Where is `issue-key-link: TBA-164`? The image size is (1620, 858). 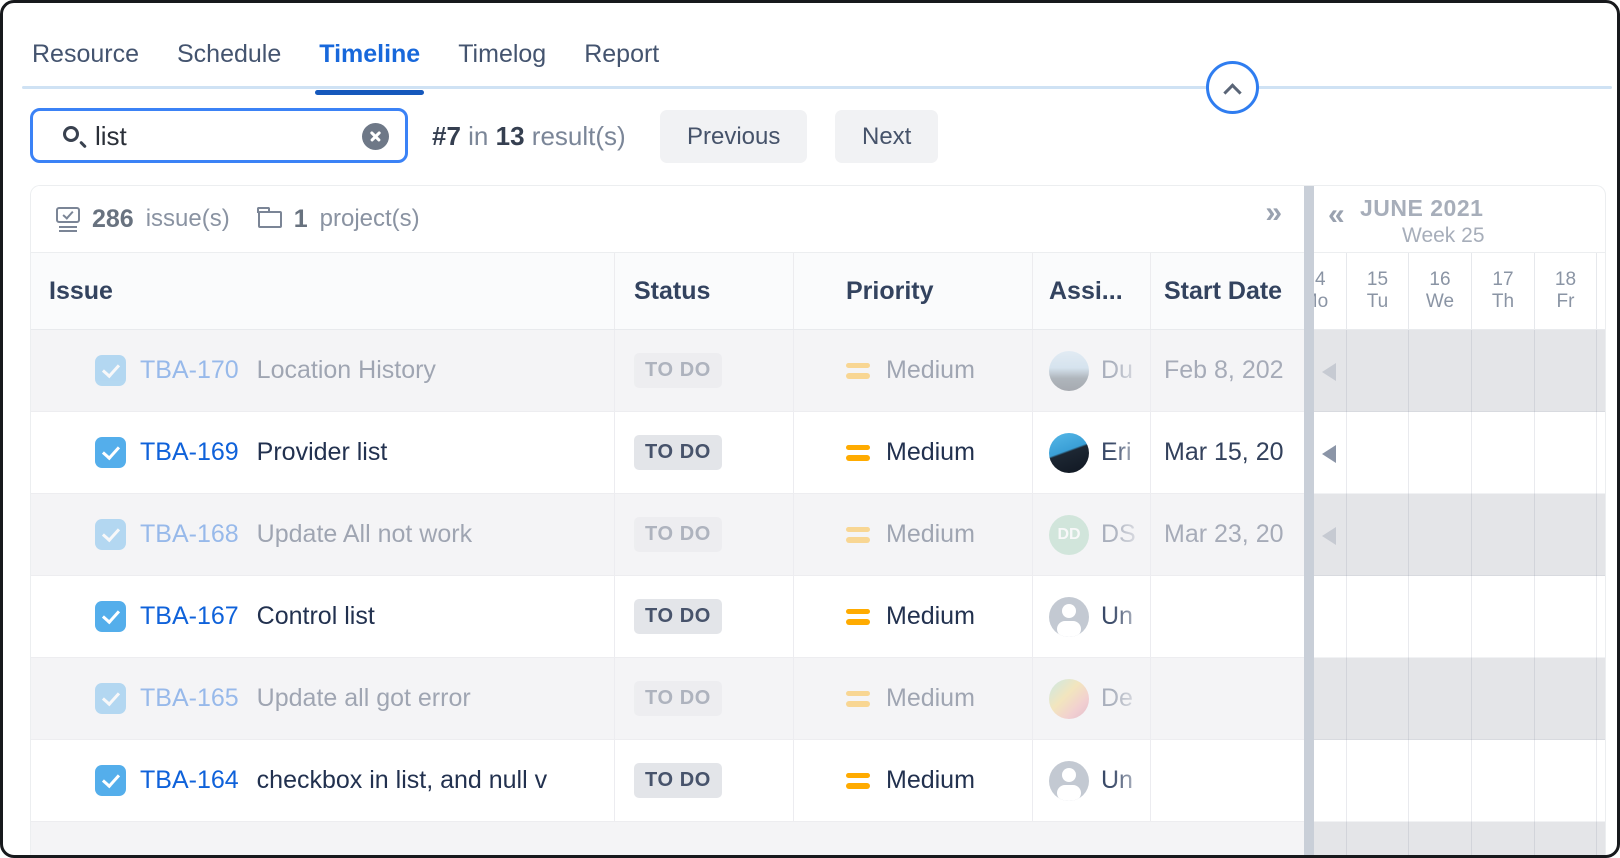
issue-key-link: TBA-164 is located at coordinates (189, 780).